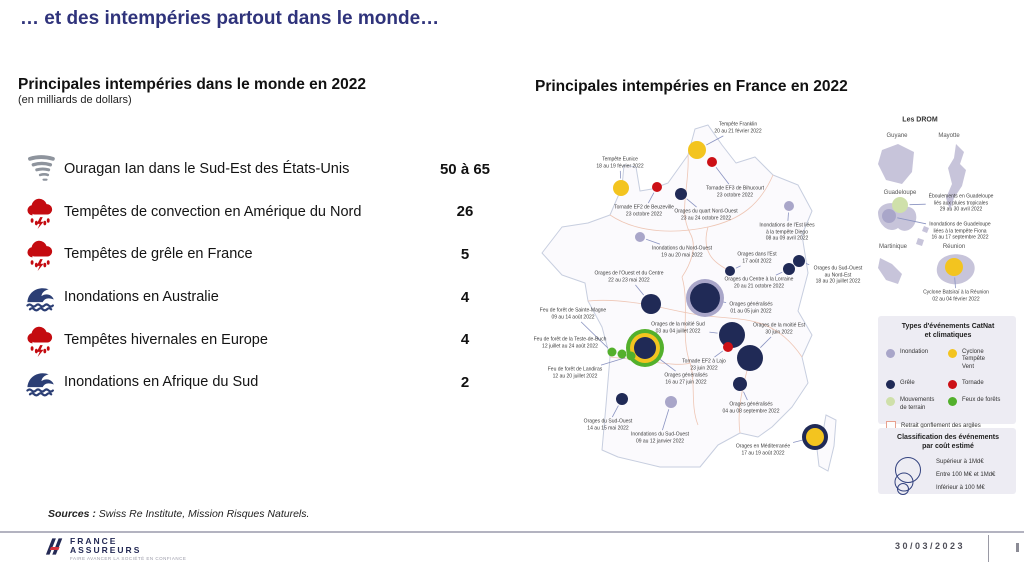 The width and height of the screenshot is (1024, 562). Describe the element at coordinates (1017, 547) in the screenshot. I see `page-number-mark` at that location.